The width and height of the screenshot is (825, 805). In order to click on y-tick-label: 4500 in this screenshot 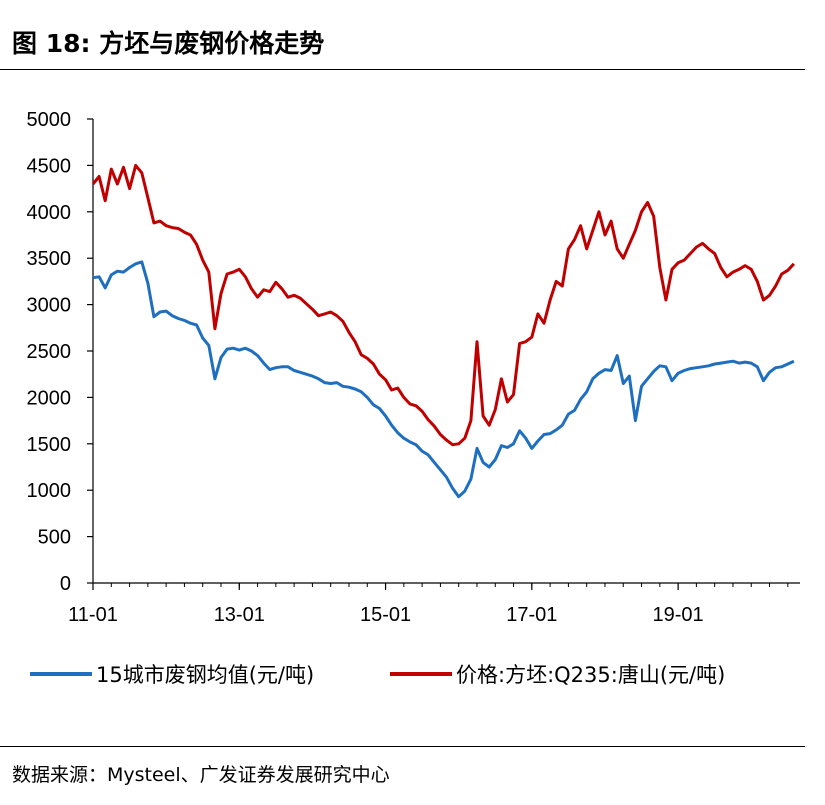, I will do `click(49, 166)`.